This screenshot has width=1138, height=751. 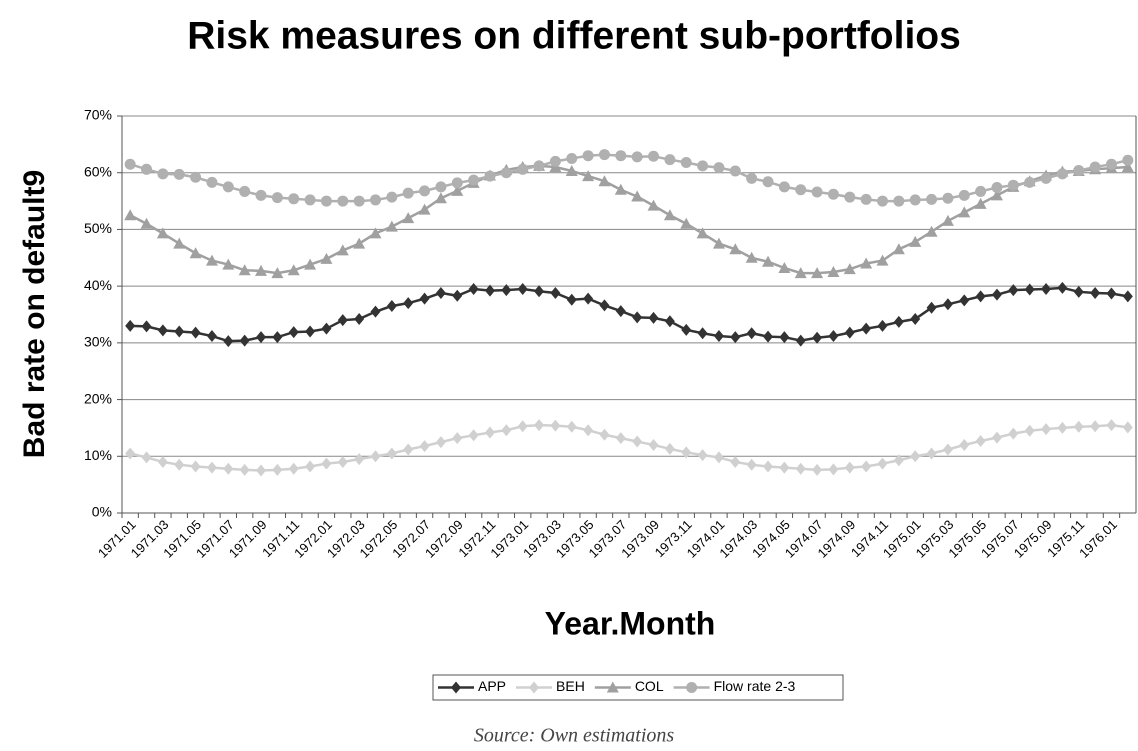 What do you see at coordinates (102, 512) in the screenshot?
I see `y-tick-label: 0%` at bounding box center [102, 512].